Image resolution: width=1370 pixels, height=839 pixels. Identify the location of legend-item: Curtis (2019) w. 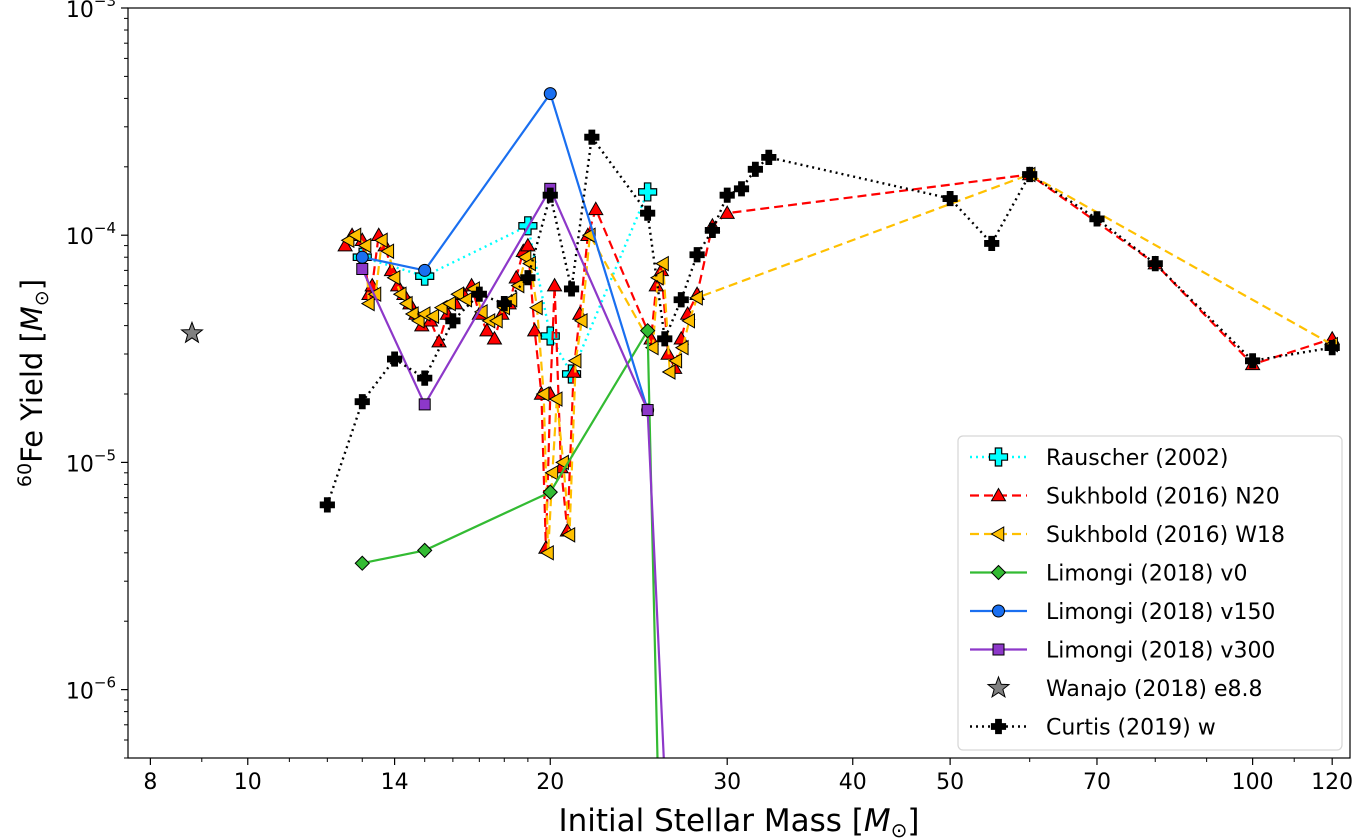
(1093, 728).